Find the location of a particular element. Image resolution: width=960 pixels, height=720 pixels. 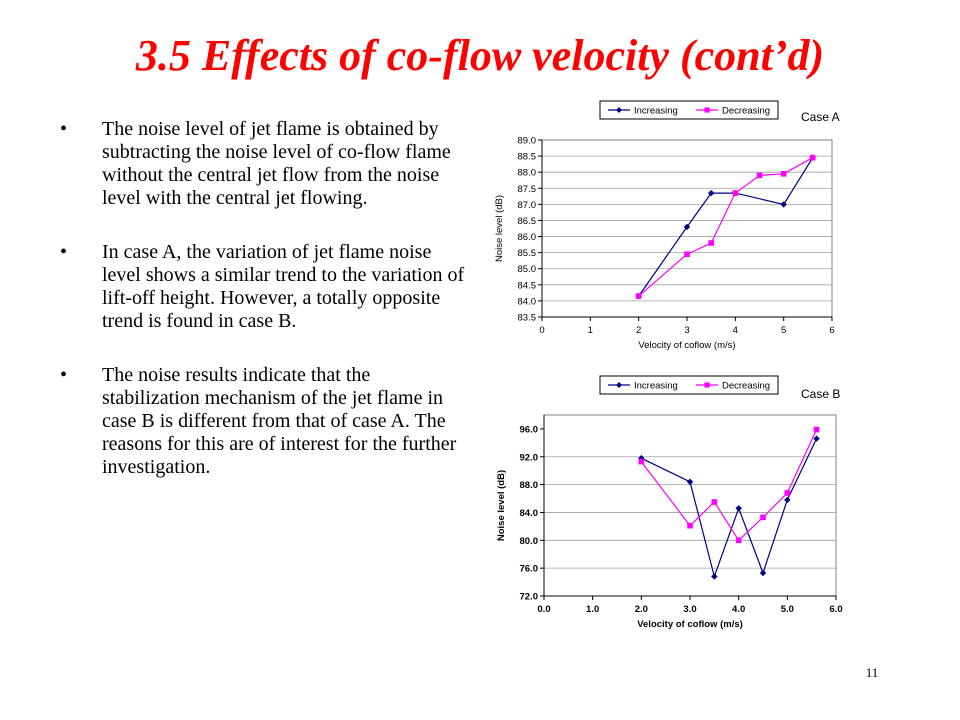

x-tick-label: 0.0 is located at coordinates (543, 609).